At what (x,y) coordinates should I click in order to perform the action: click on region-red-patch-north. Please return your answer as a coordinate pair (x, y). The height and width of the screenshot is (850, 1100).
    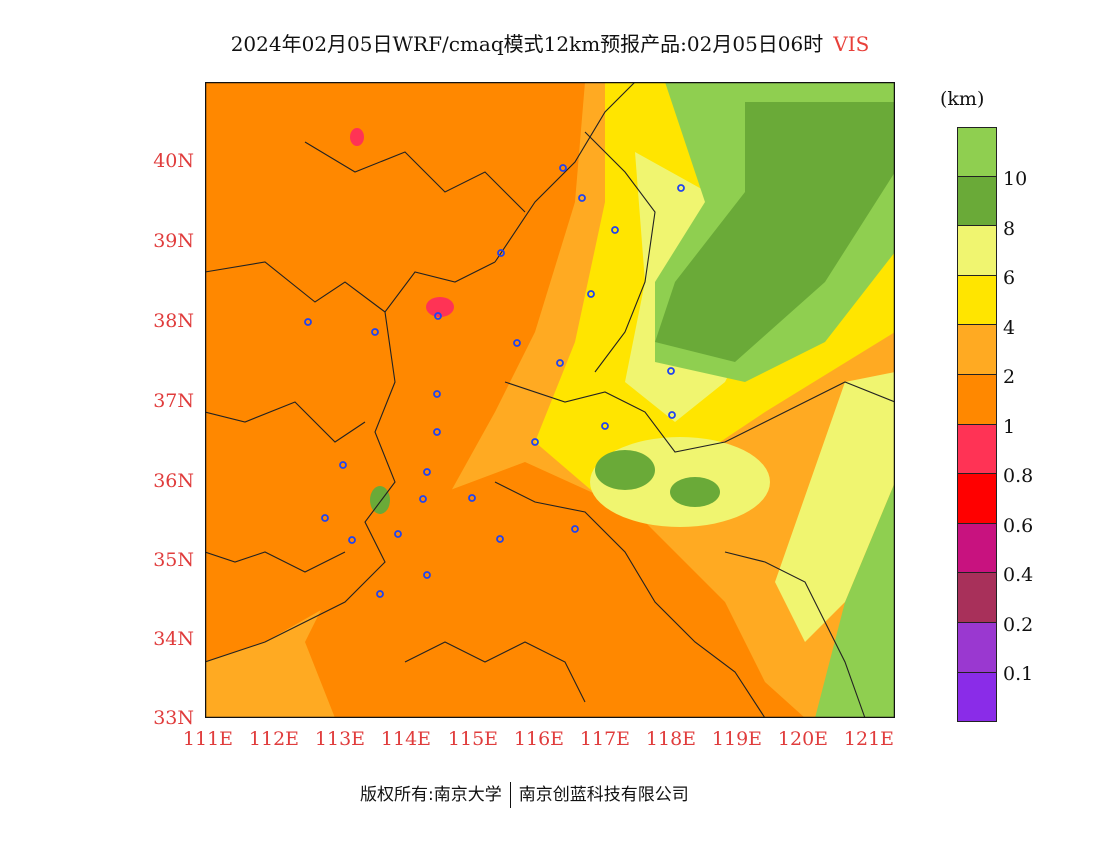
    Looking at the image, I should click on (357, 137).